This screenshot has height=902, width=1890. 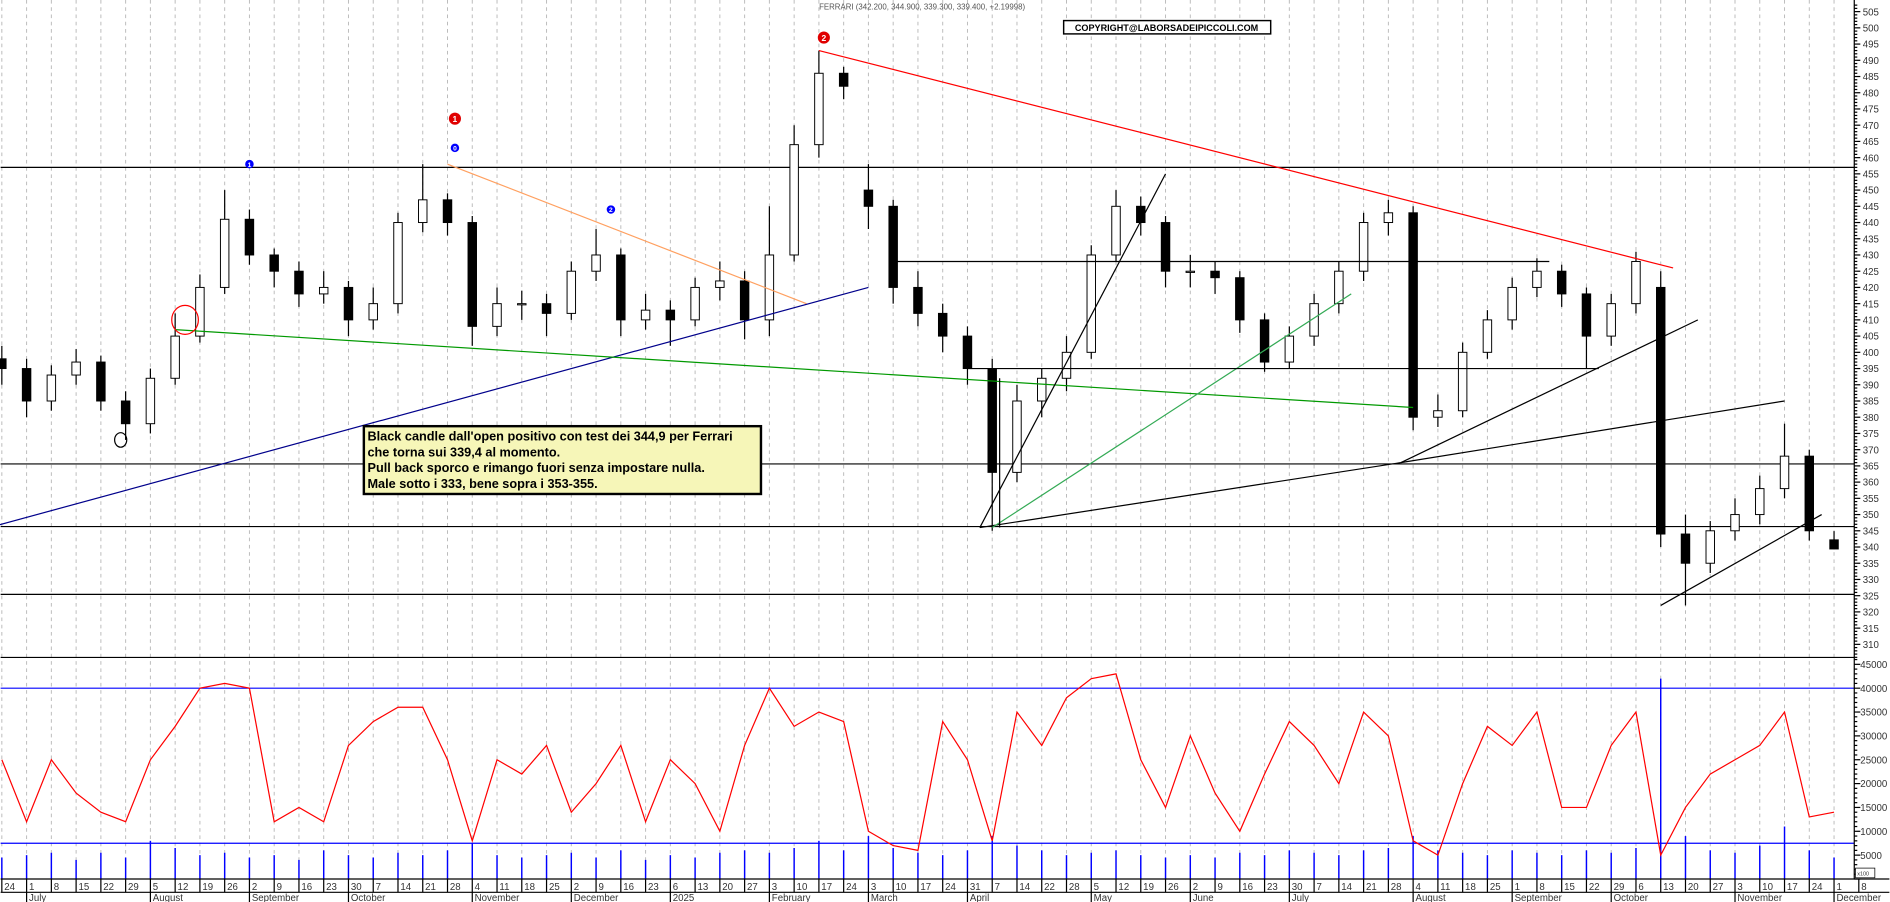 What do you see at coordinates (1871, 353) in the screenshot?
I see `price-tick-label: 400` at bounding box center [1871, 353].